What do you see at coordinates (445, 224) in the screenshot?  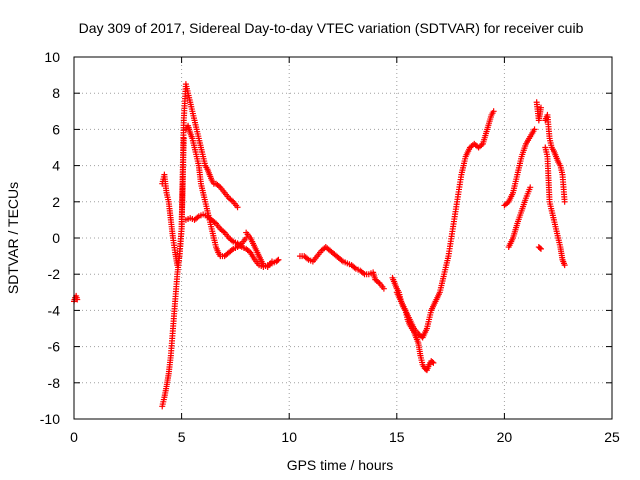 I see `series-s8` at bounding box center [445, 224].